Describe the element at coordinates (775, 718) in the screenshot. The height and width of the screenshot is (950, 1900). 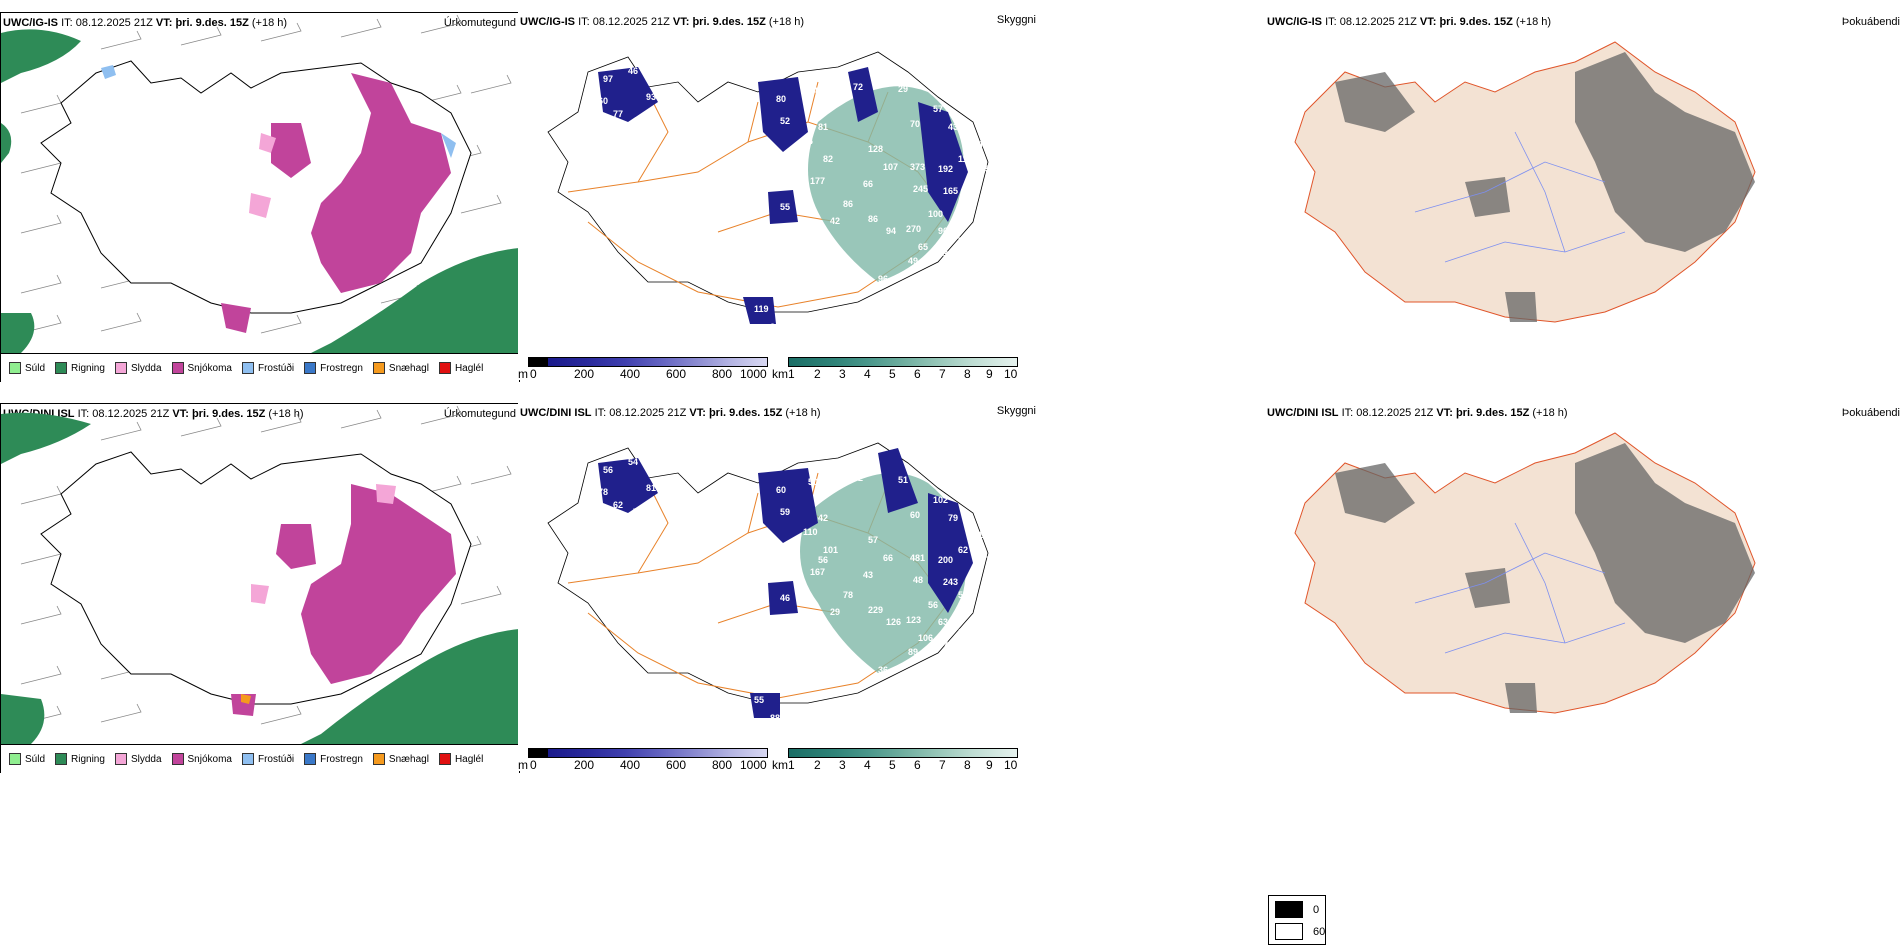
I see `cloudbase-label: 88` at that location.